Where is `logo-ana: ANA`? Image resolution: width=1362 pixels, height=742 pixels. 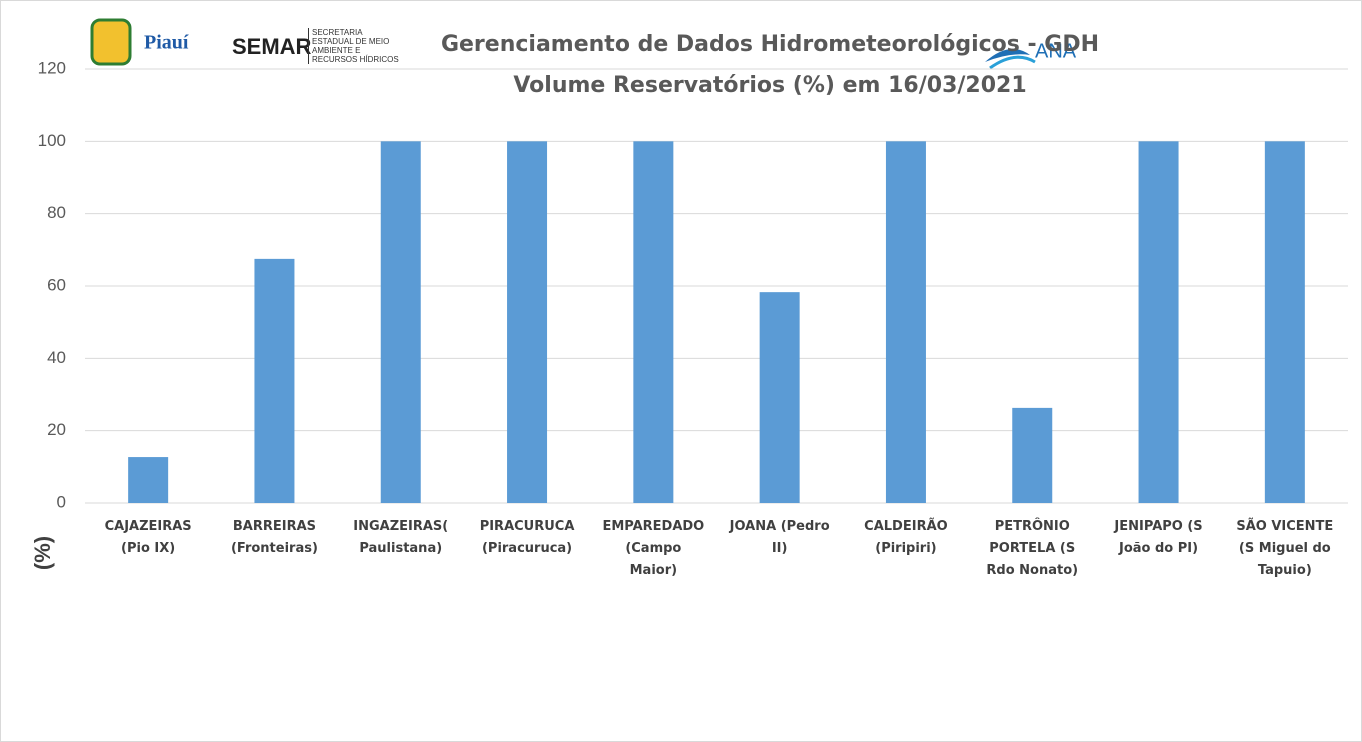 logo-ana: ANA is located at coordinates (1056, 51).